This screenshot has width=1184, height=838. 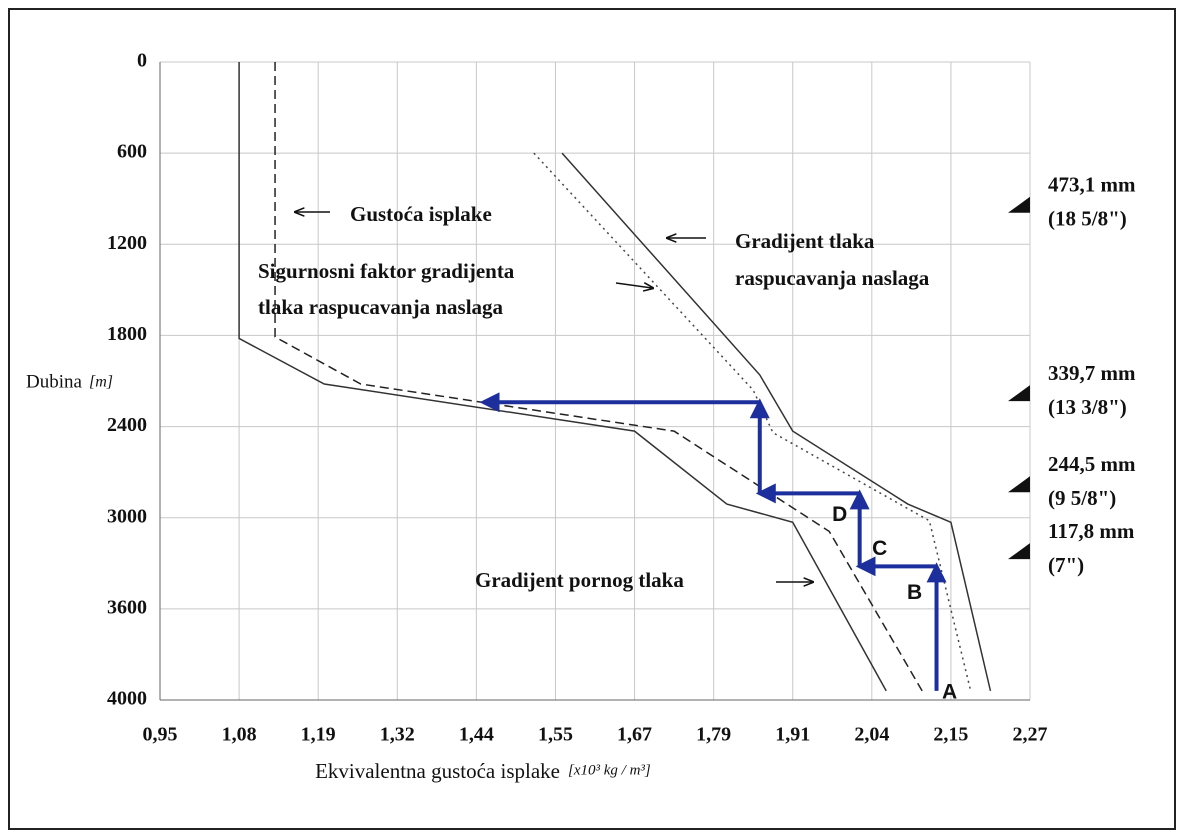 What do you see at coordinates (1087, 407) in the screenshot?
I see `casing-inch: (13 3/8")` at bounding box center [1087, 407].